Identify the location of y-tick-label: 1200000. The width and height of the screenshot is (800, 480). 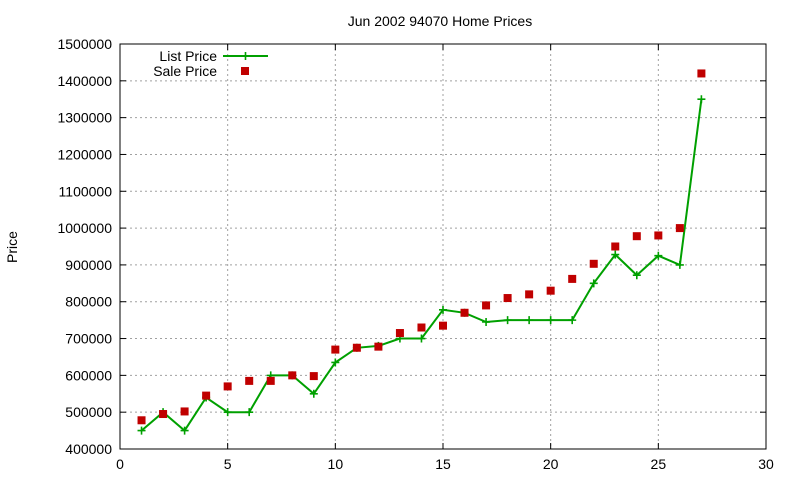
(84, 154).